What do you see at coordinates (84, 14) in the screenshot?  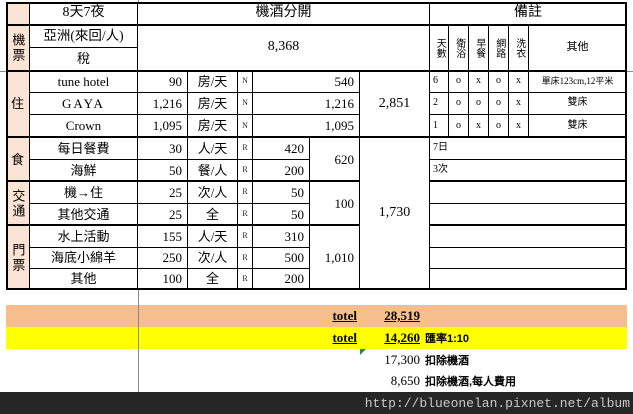 I see `trip-duration-cell: 8天7夜` at bounding box center [84, 14].